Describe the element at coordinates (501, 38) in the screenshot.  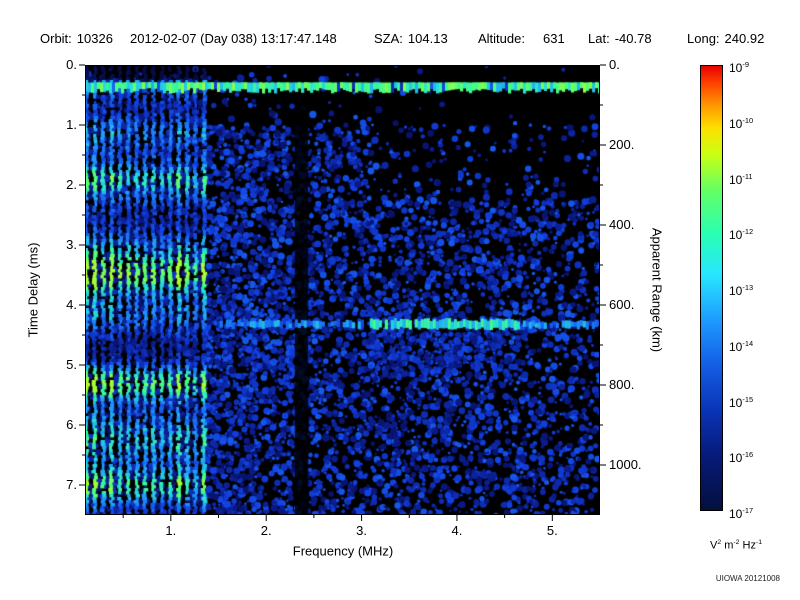
I see `altitude-label: Altitude:` at that location.